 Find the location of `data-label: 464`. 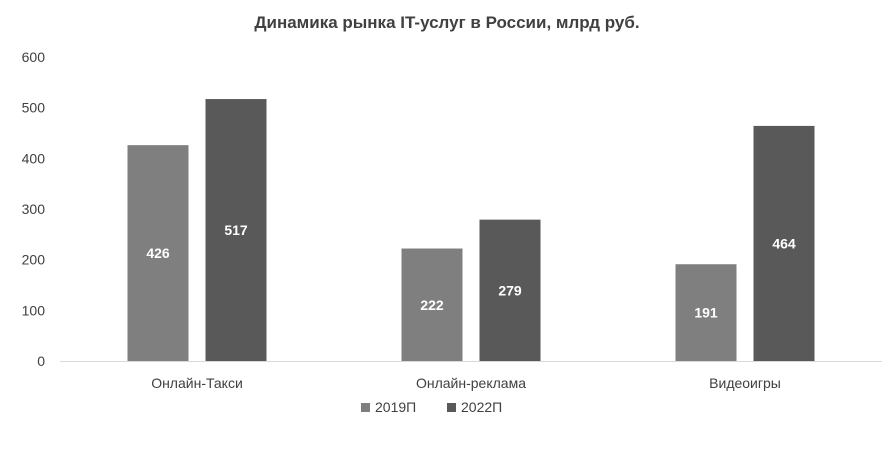

data-label: 464 is located at coordinates (784, 243).